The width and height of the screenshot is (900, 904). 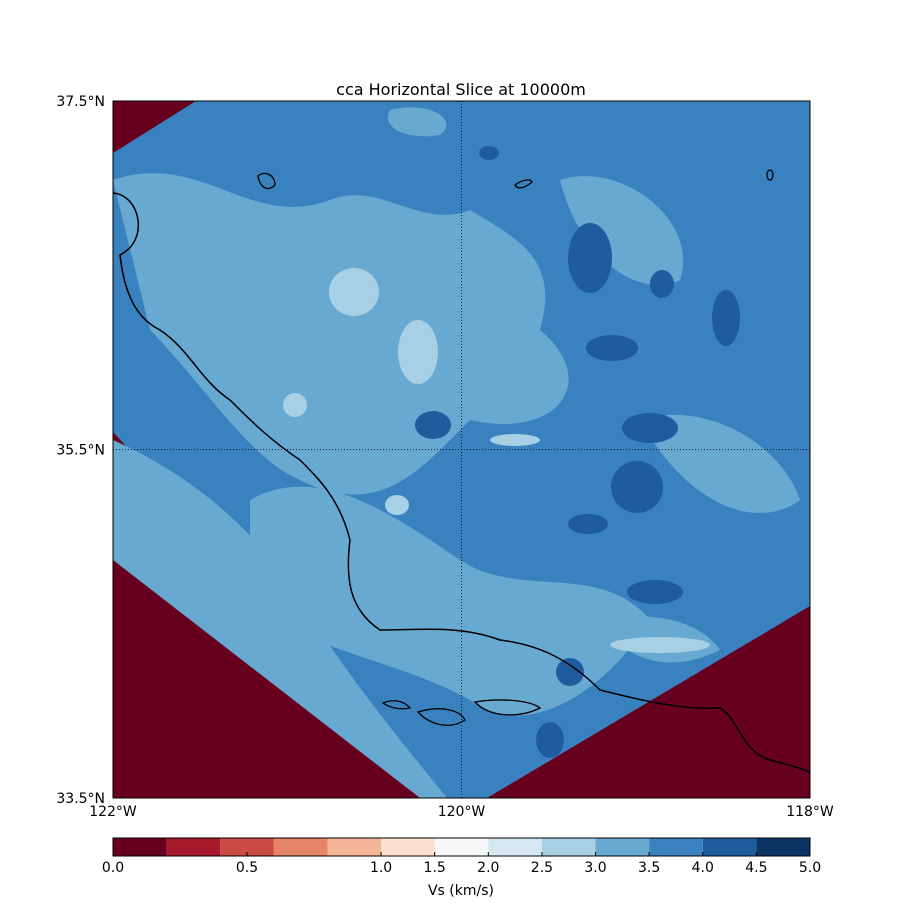 What do you see at coordinates (488, 868) in the screenshot?
I see `colorbar-tick-label: 2.0` at bounding box center [488, 868].